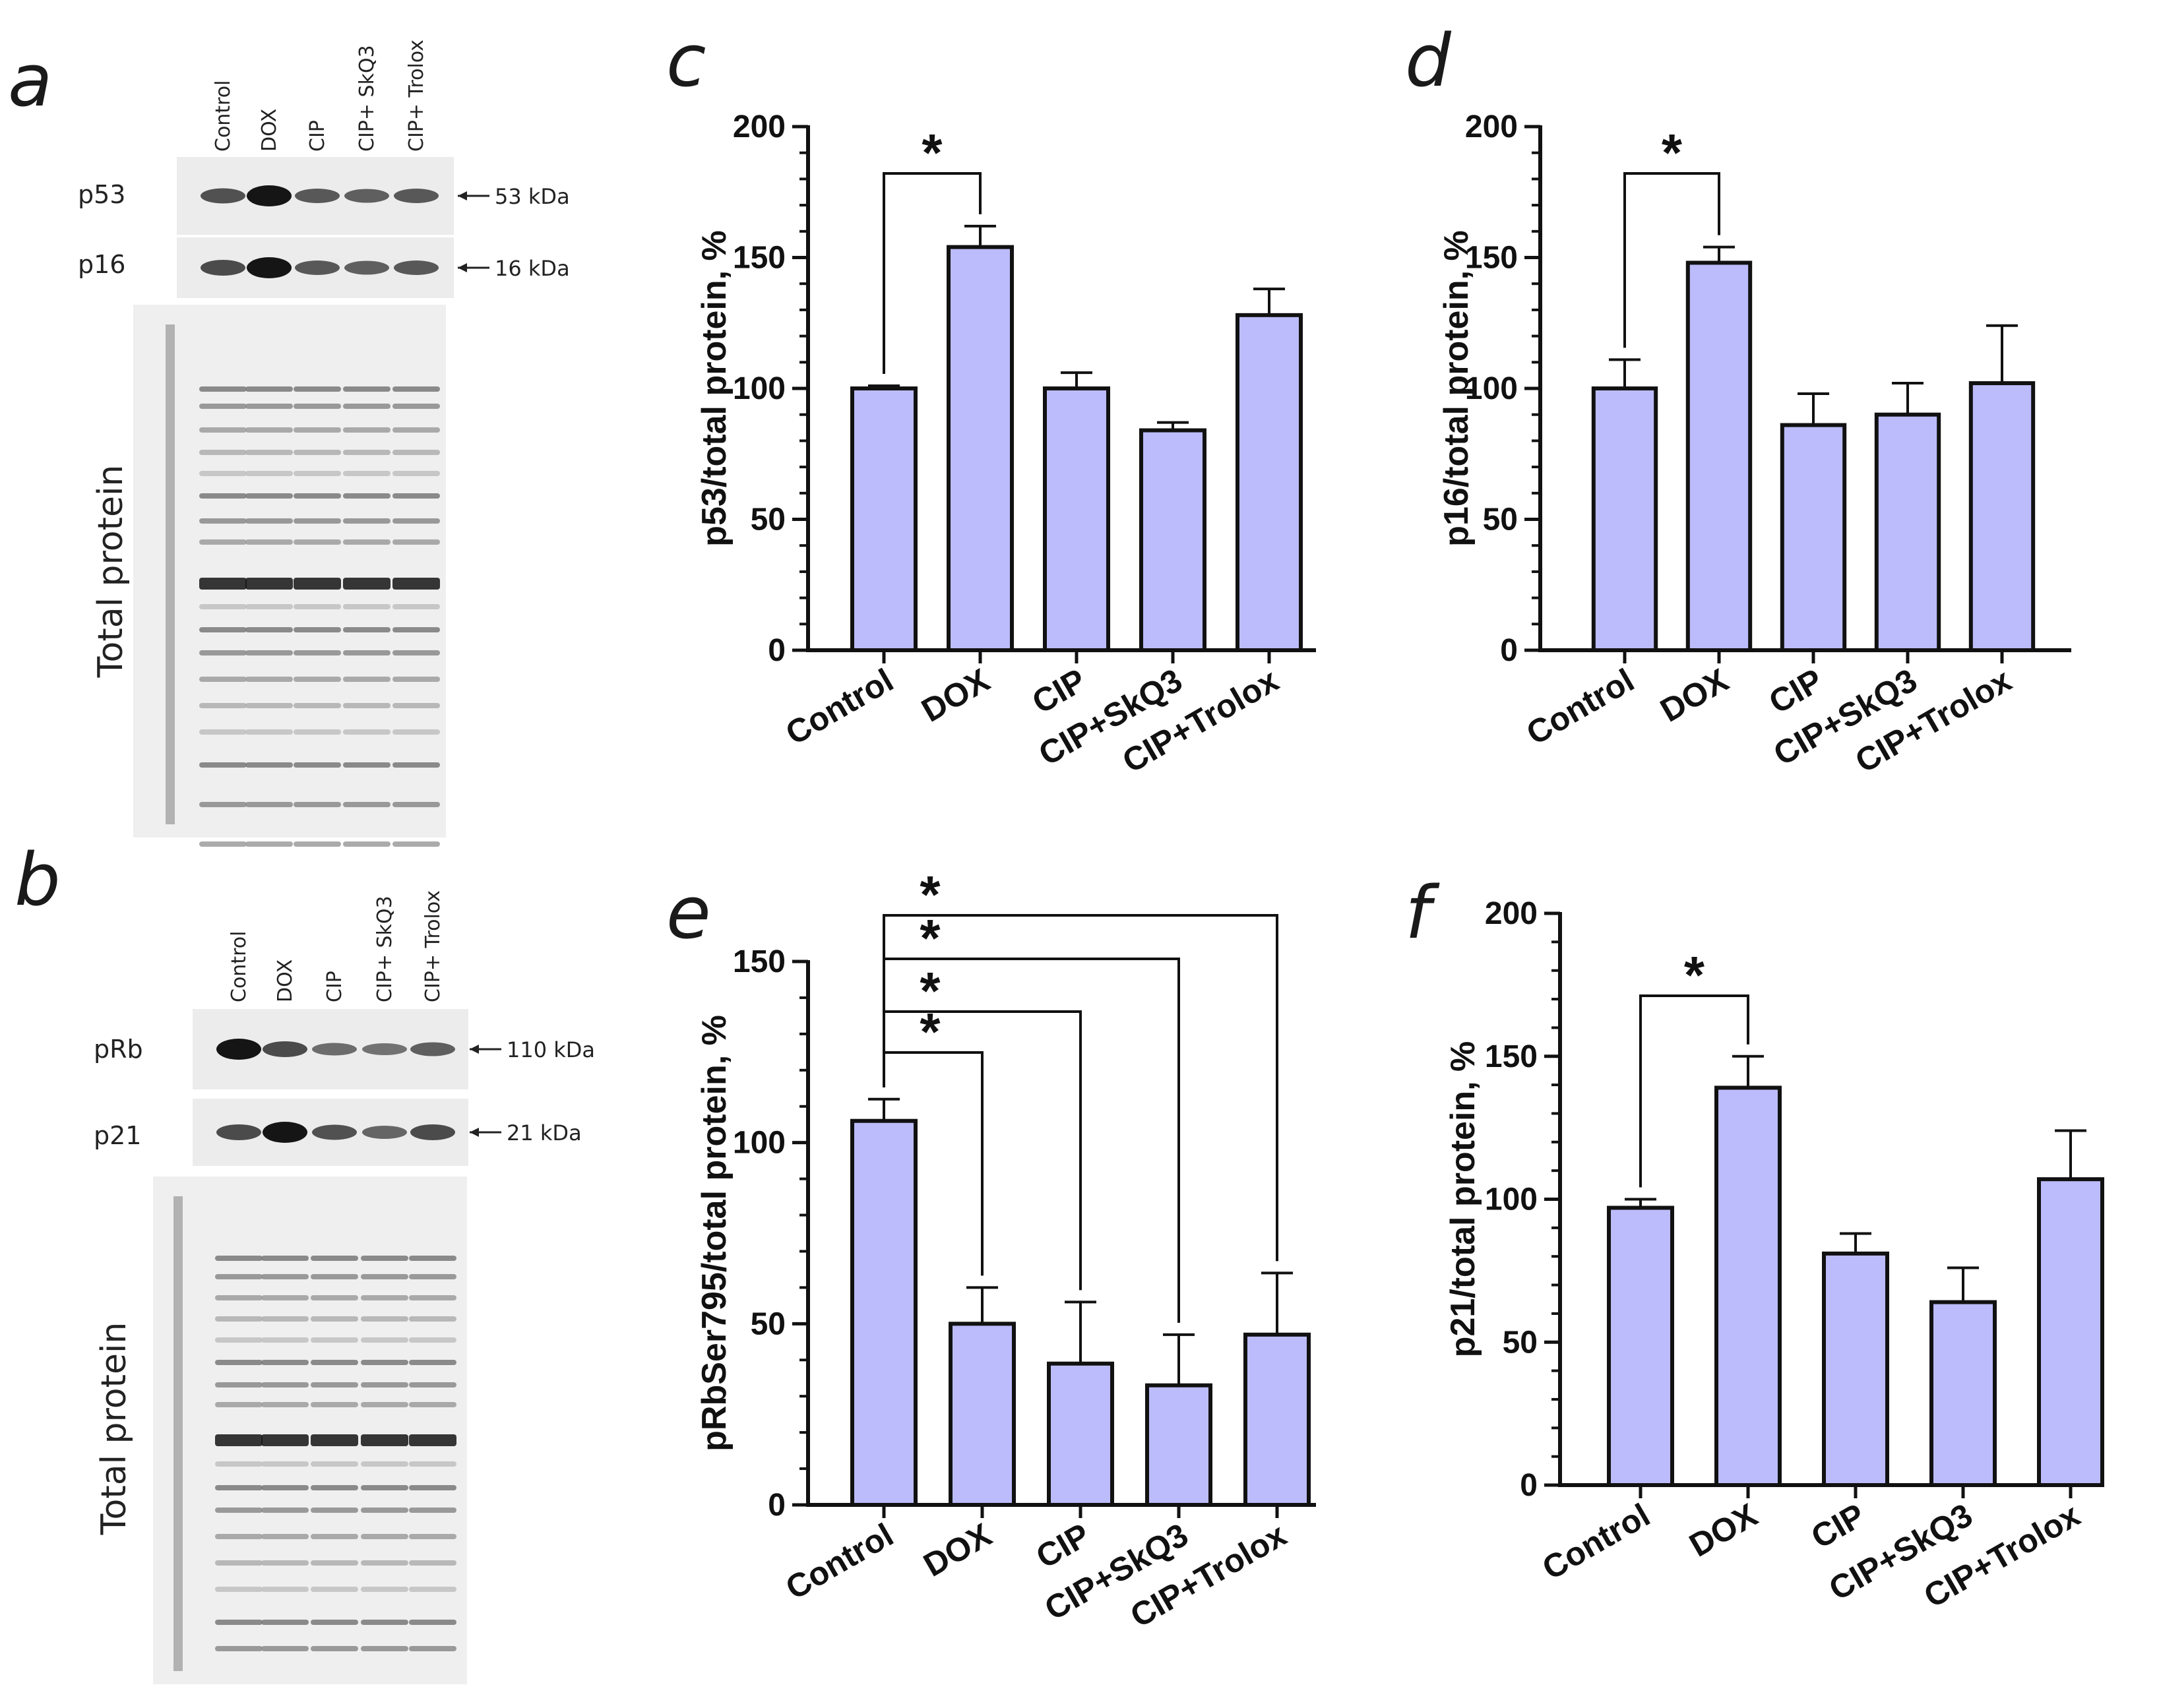  Describe the element at coordinates (111, 572) in the screenshot. I see `total-protein-label: Total protein` at that location.